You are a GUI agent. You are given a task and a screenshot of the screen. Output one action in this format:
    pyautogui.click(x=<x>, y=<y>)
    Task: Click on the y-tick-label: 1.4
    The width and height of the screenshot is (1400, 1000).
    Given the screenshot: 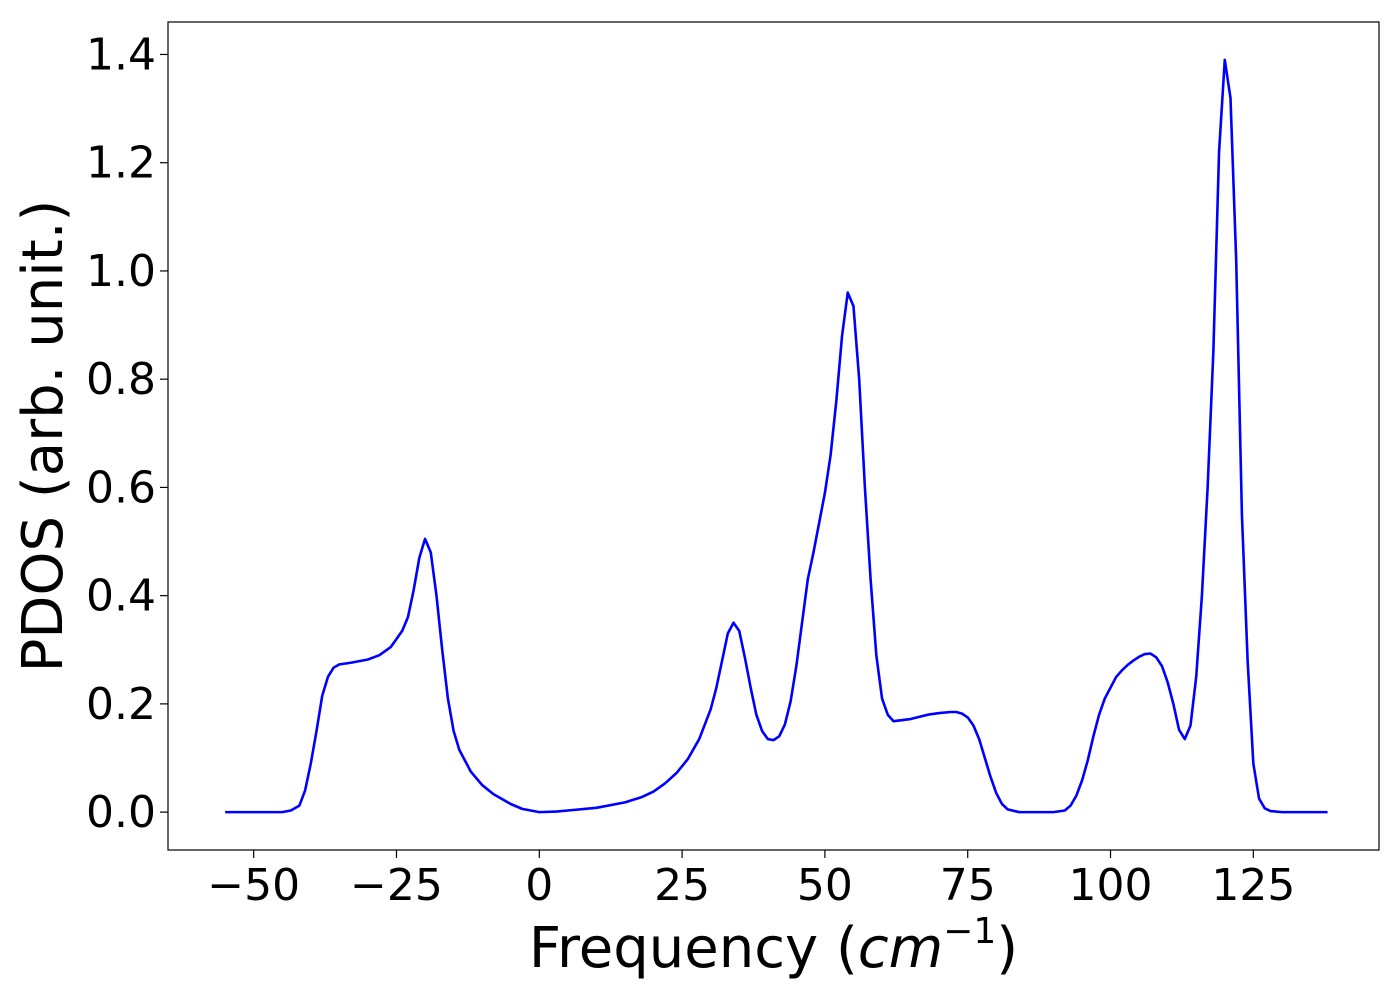 What is the action you would take?
    pyautogui.click(x=121, y=54)
    